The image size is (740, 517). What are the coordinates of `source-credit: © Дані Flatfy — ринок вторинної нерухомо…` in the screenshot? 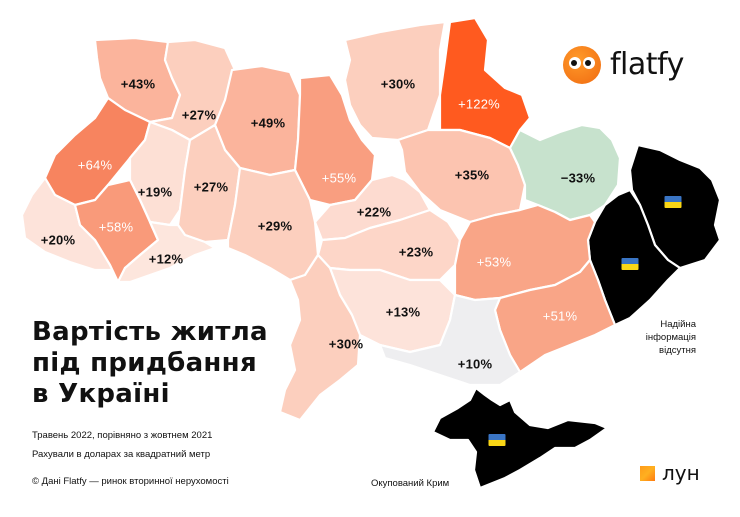 It's located at (130, 481).